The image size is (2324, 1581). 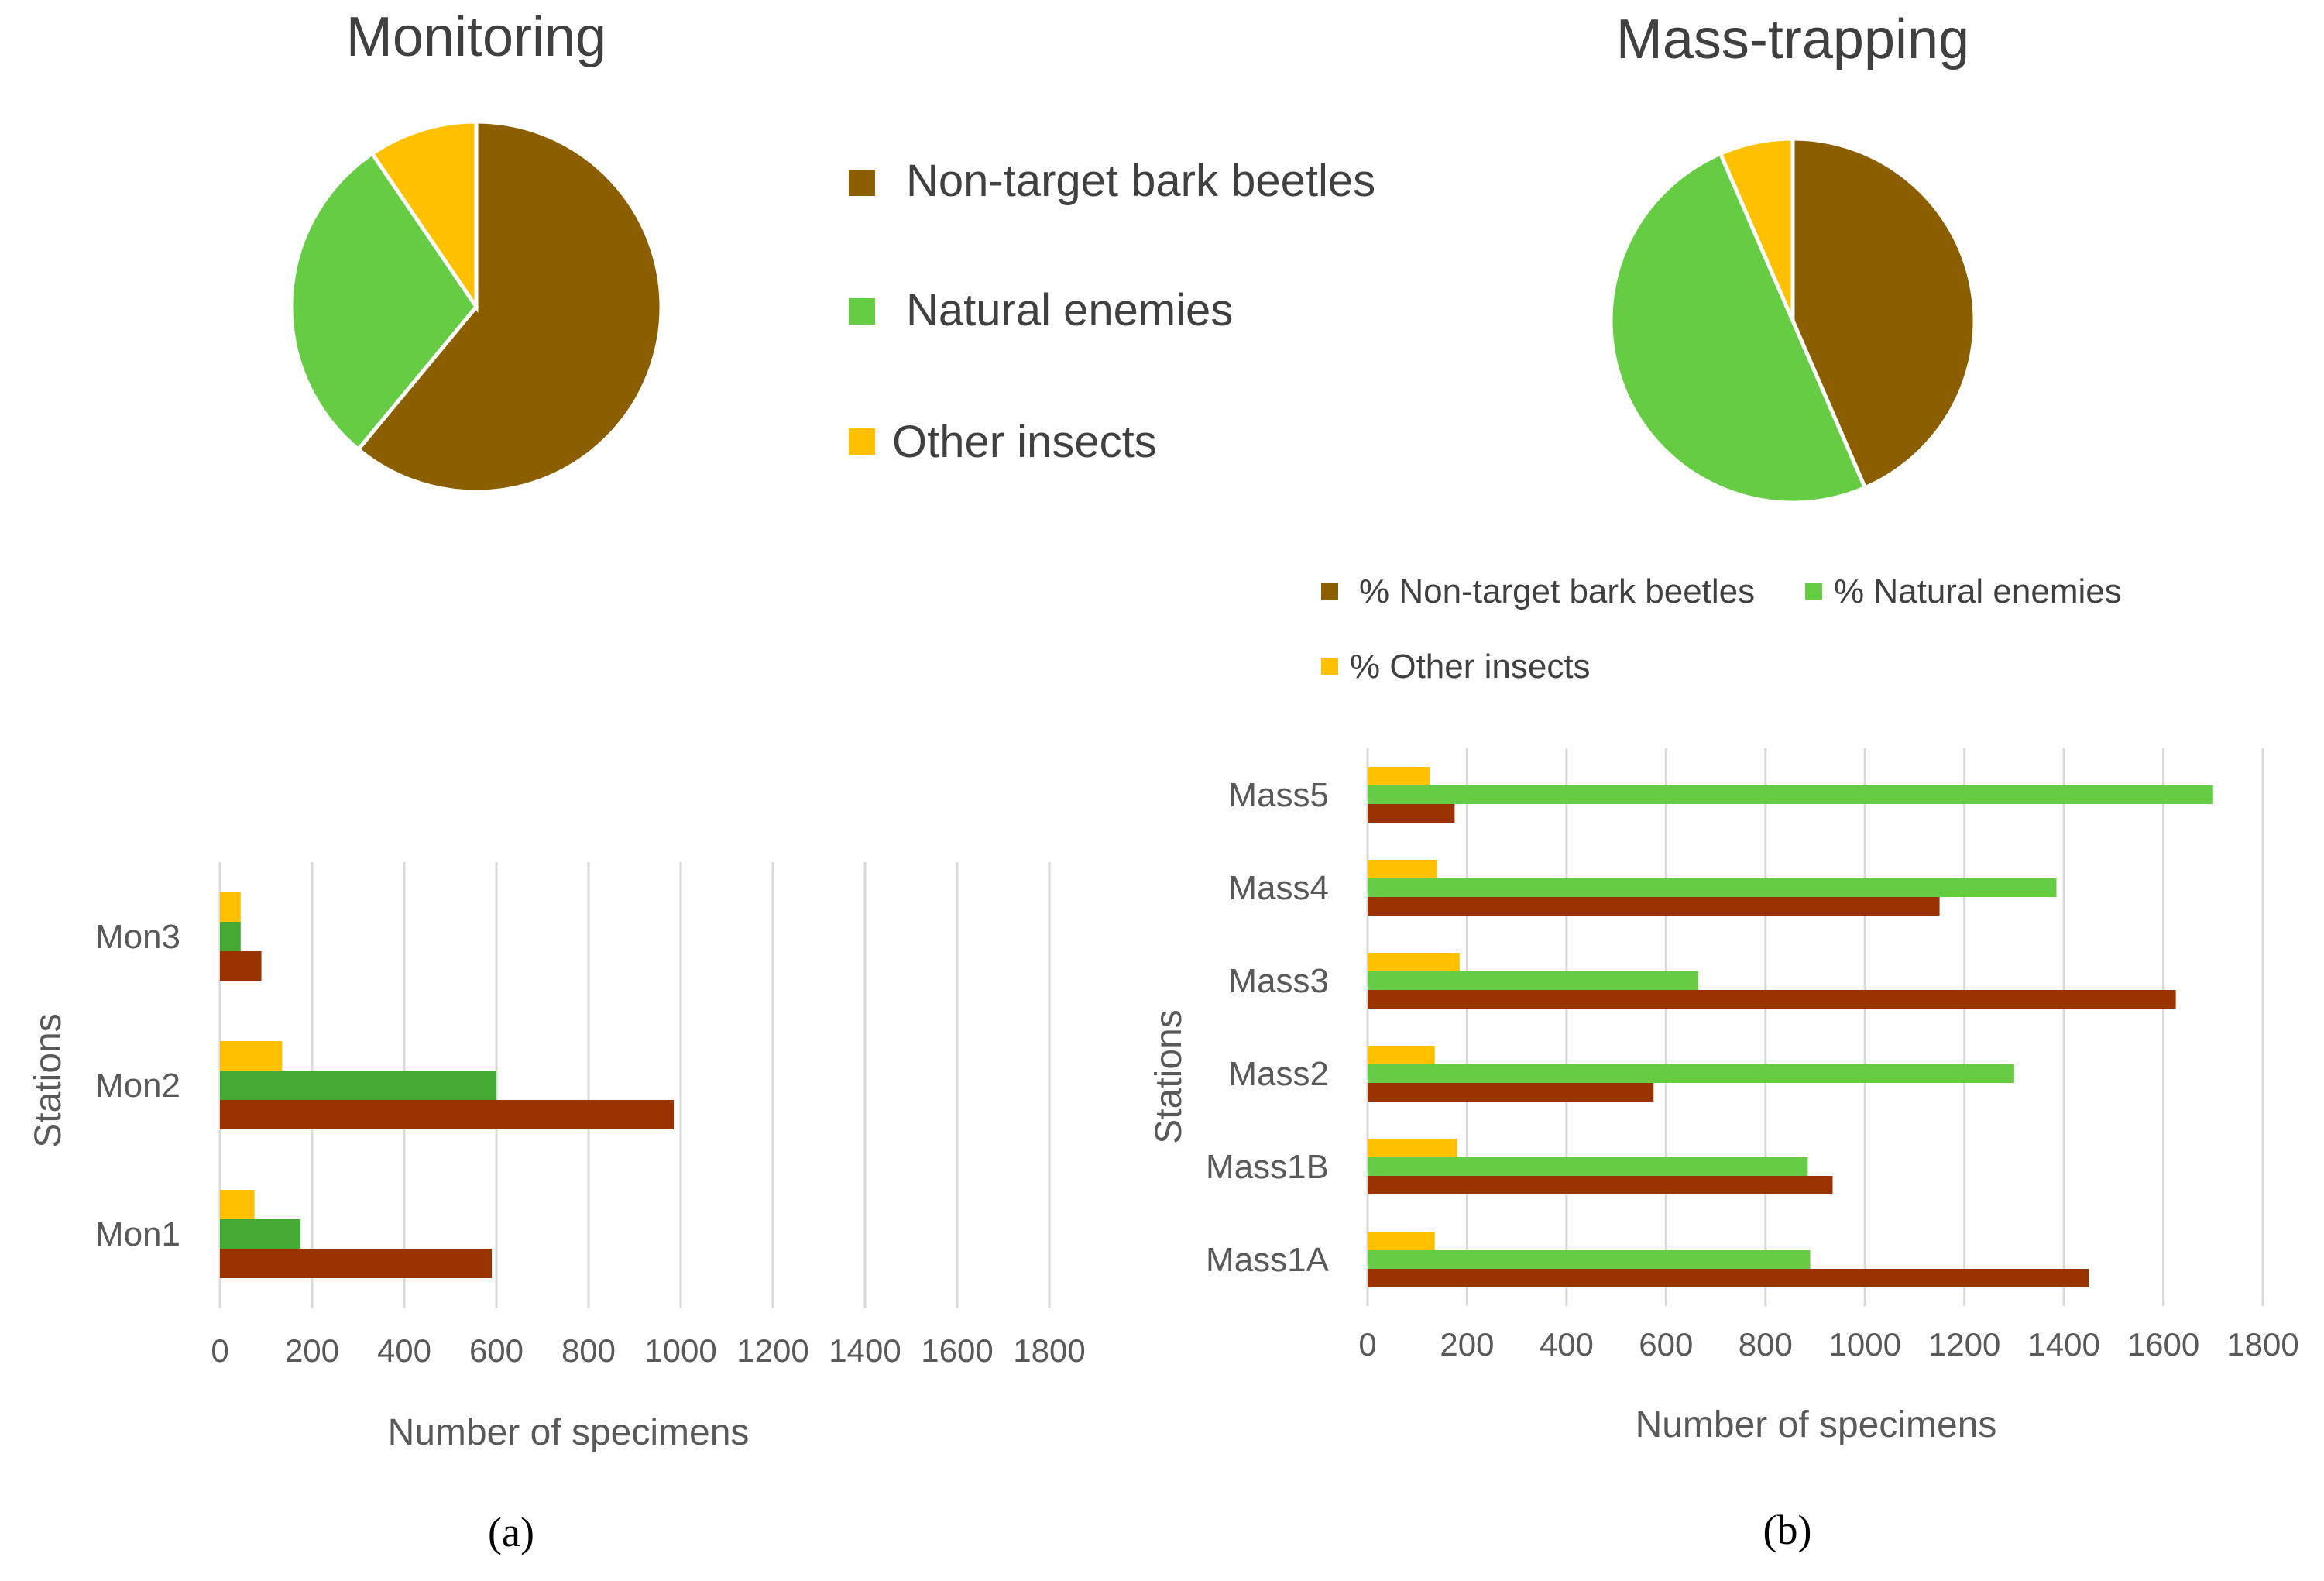 I want to click on pie-mon-slice-other-insects, so click(x=424, y=216).